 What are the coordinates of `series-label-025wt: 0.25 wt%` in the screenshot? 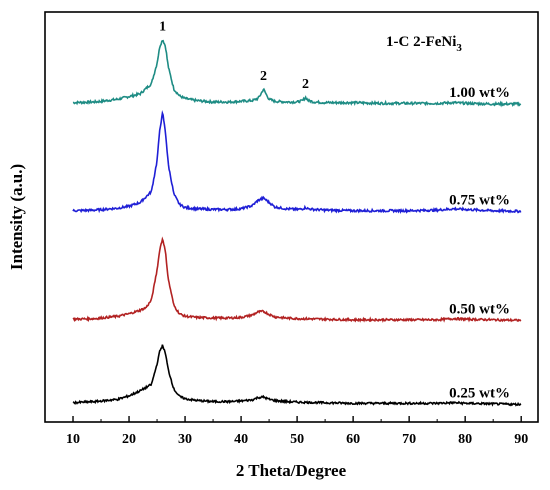 It's located at (479, 393).